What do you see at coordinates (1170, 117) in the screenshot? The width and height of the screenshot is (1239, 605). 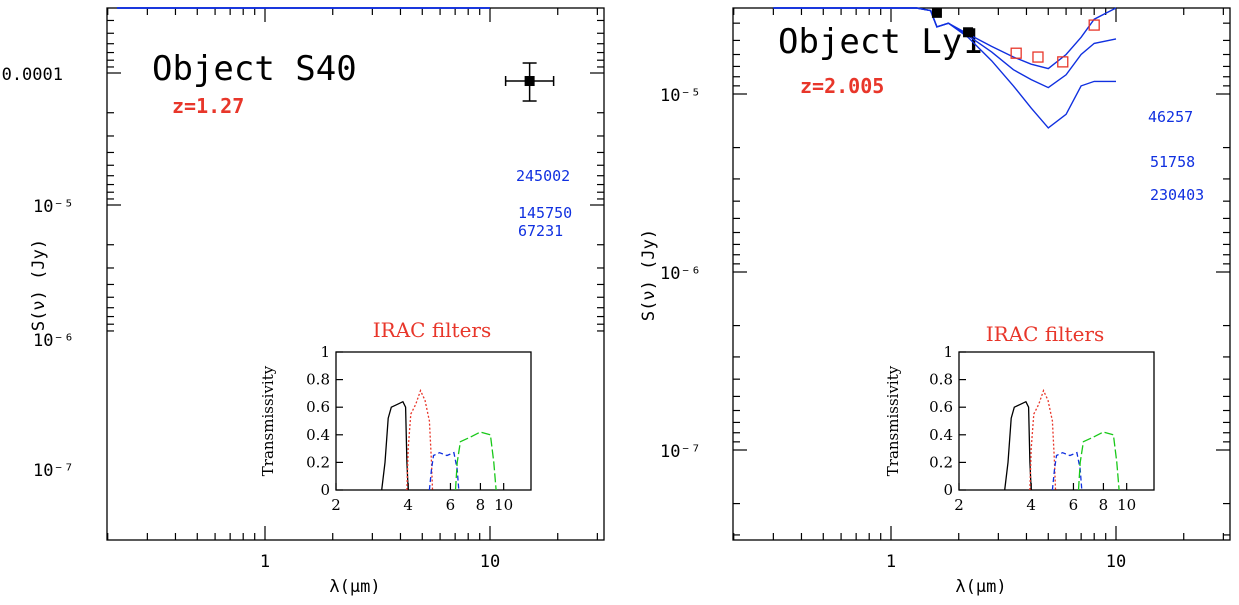 I see `series-label: 46257` at bounding box center [1170, 117].